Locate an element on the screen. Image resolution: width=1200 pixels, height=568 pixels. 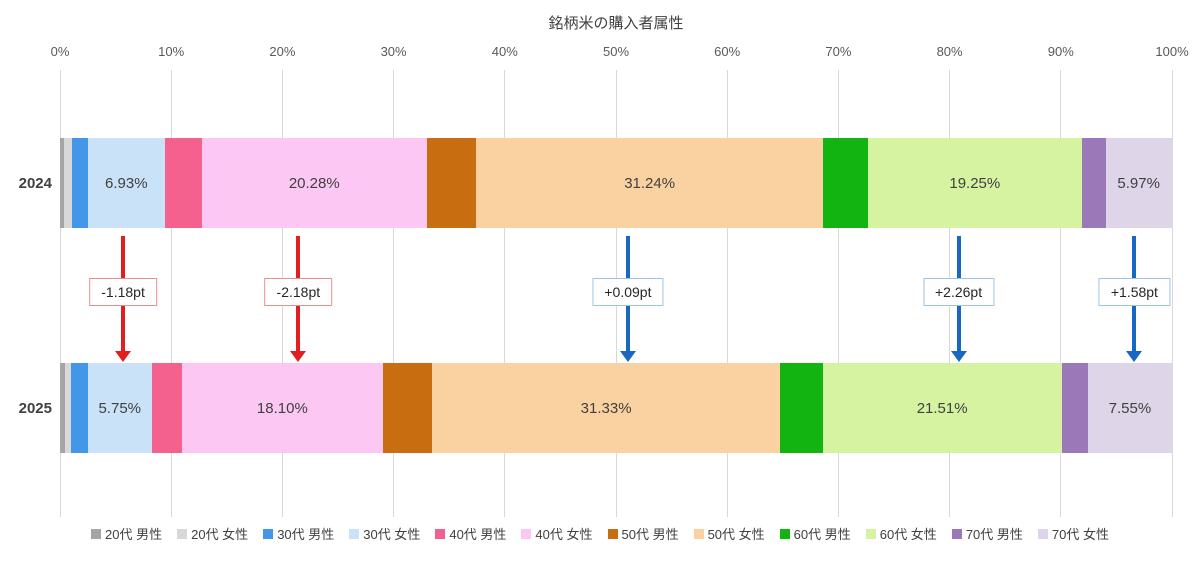
bar-segment: 31.33% is located at coordinates (606, 408).